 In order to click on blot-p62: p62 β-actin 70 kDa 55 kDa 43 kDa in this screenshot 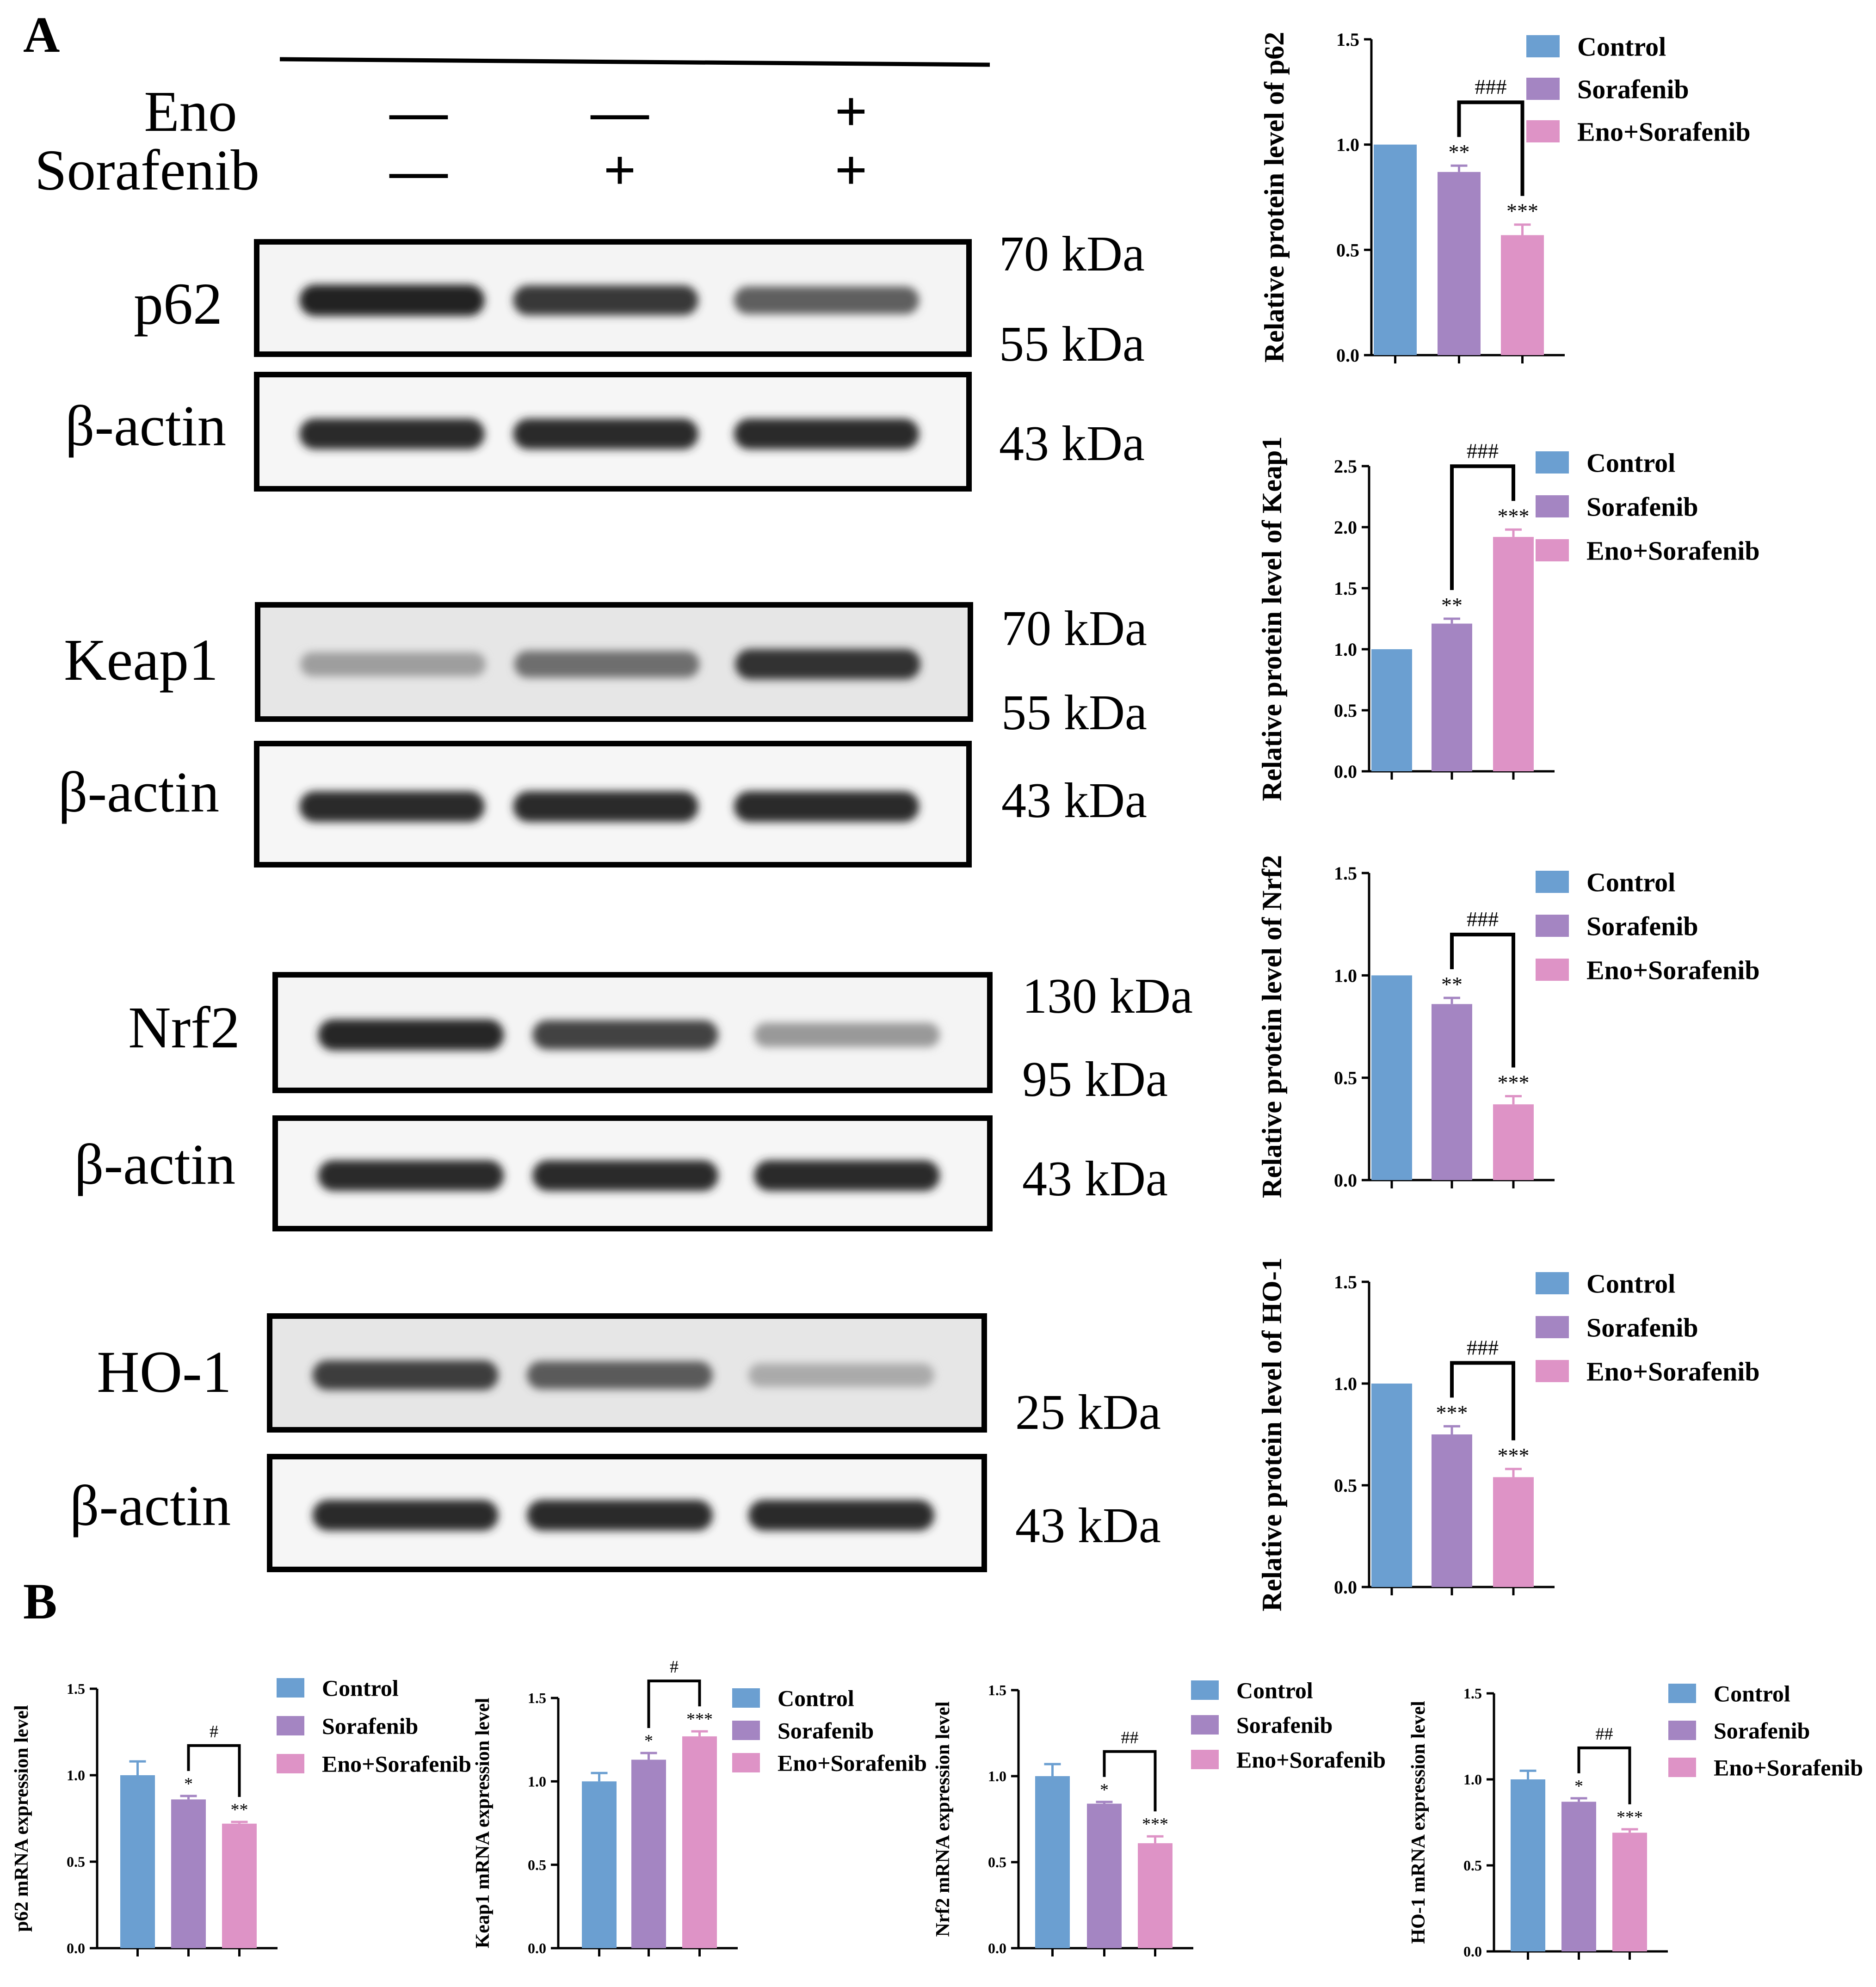, I will do `click(605, 359)`.